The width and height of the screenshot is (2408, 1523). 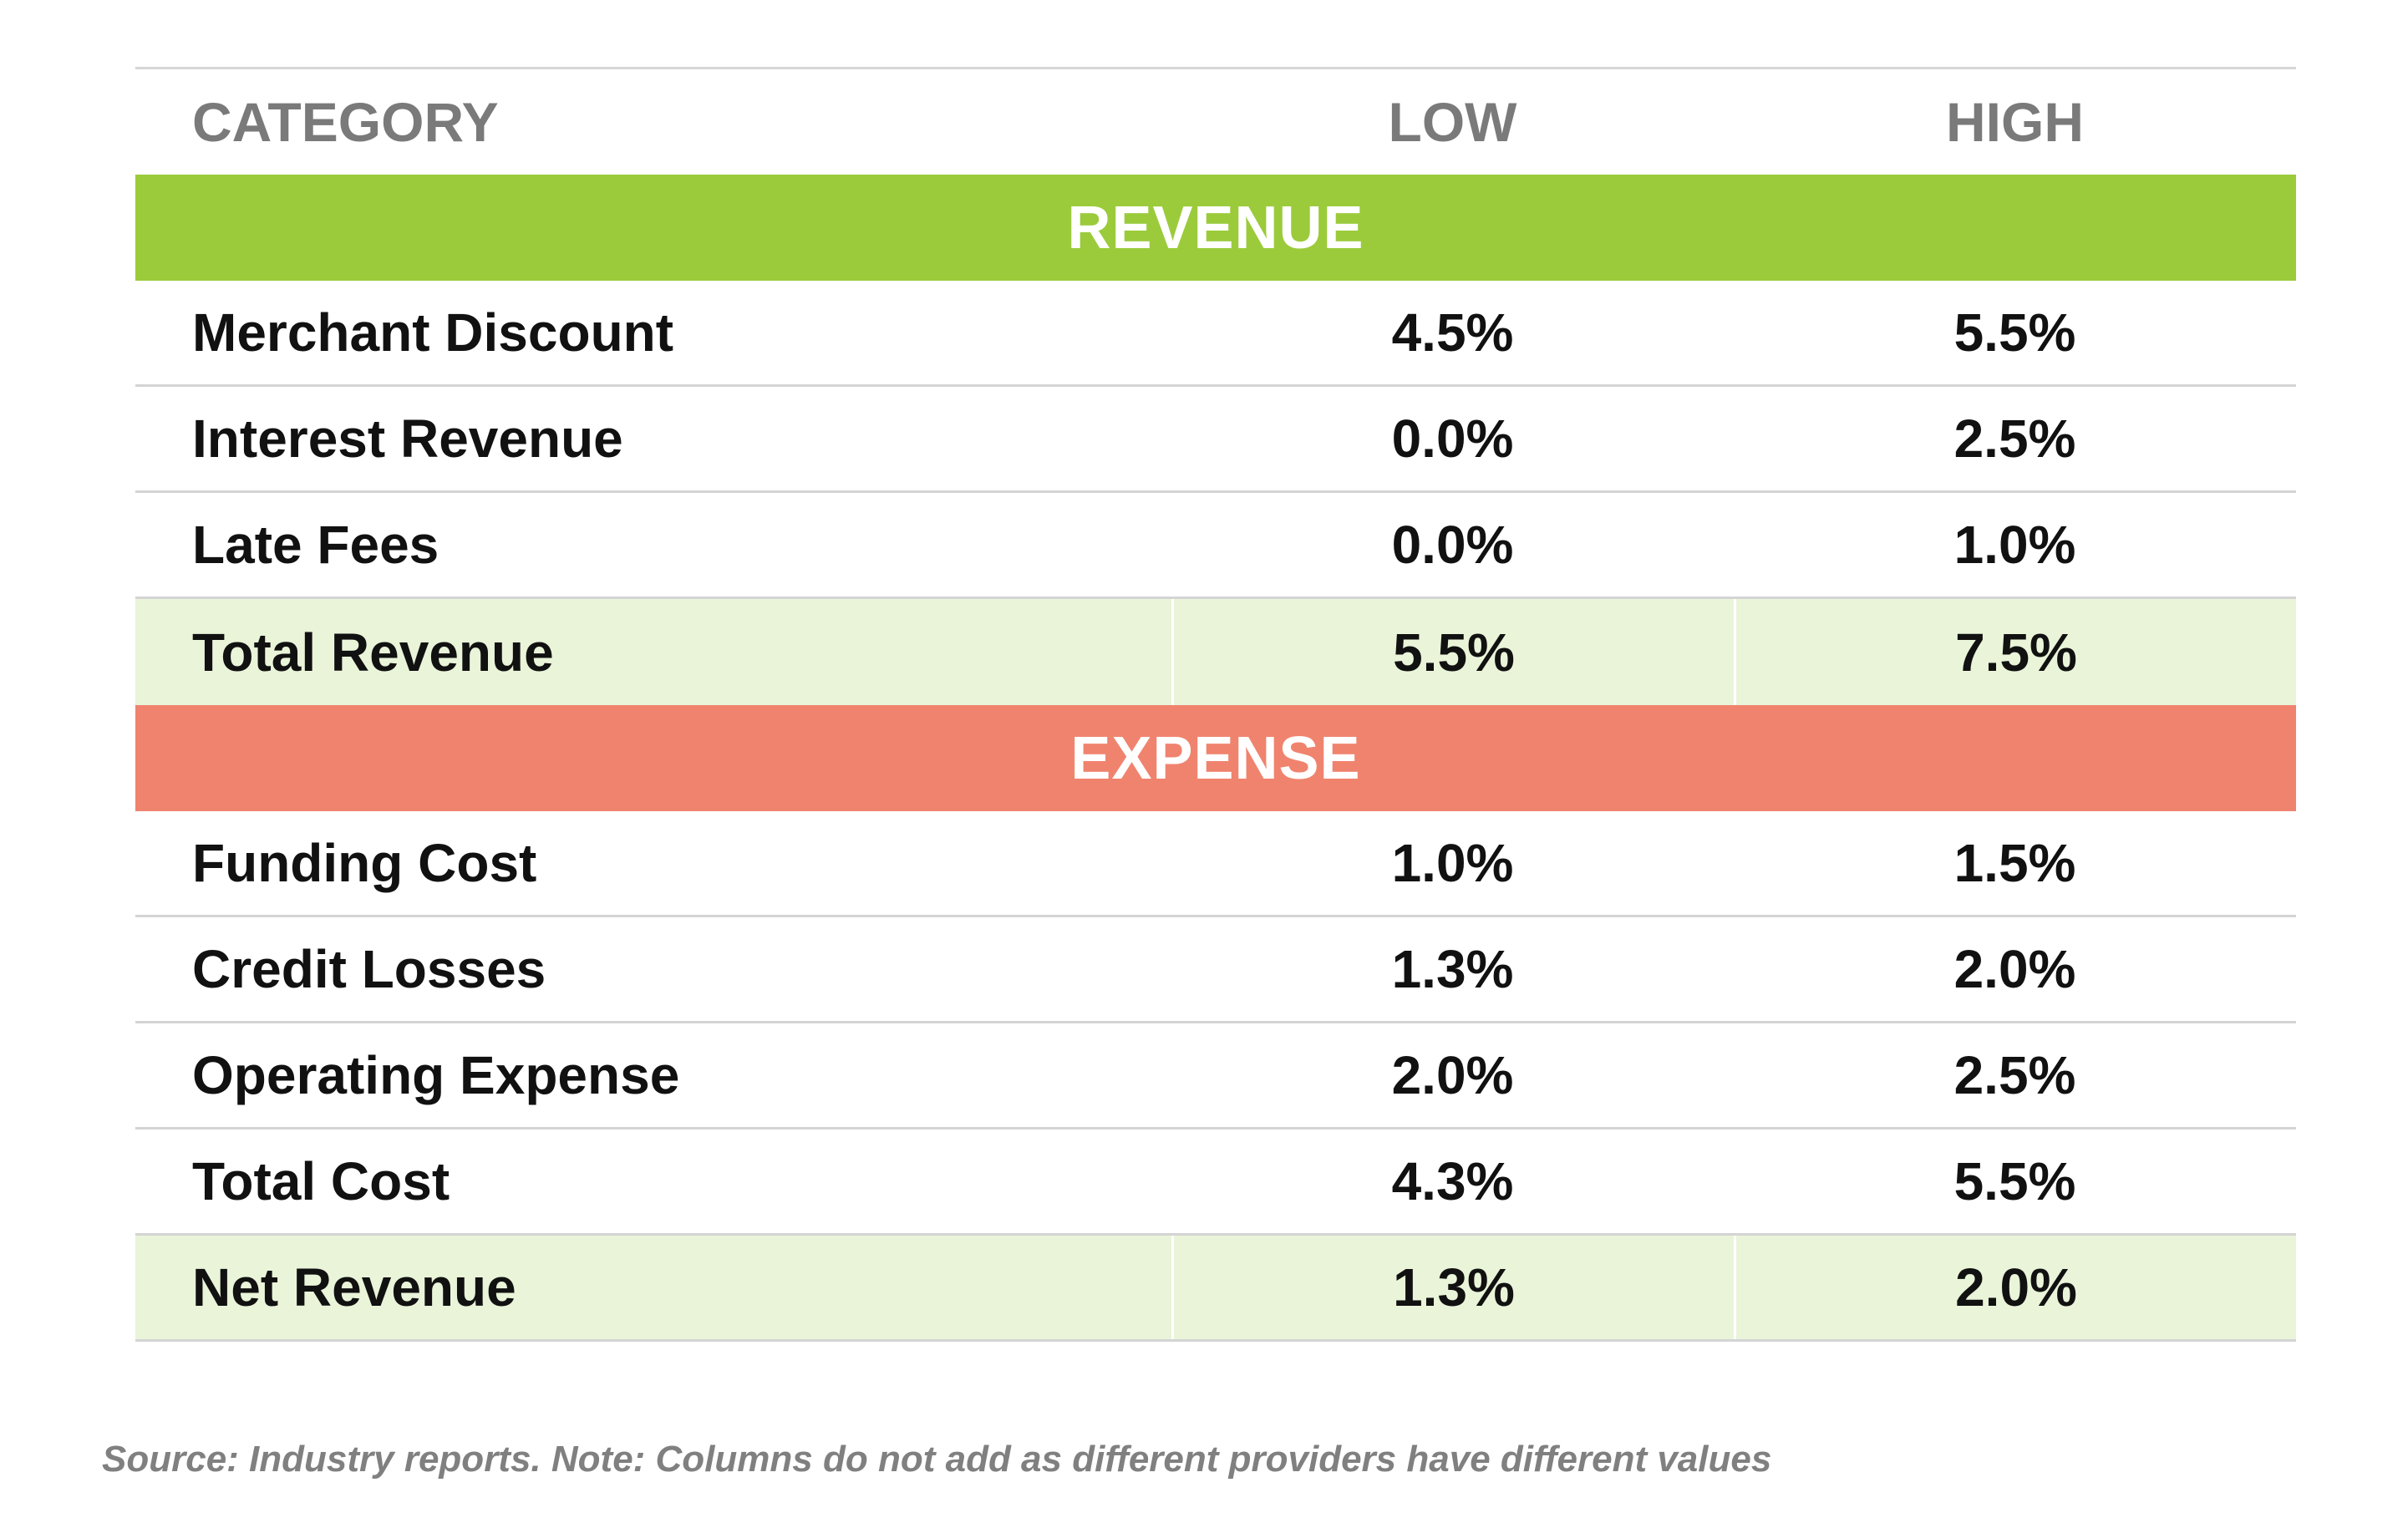 I want to click on table-top-rule, so click(x=1216, y=68).